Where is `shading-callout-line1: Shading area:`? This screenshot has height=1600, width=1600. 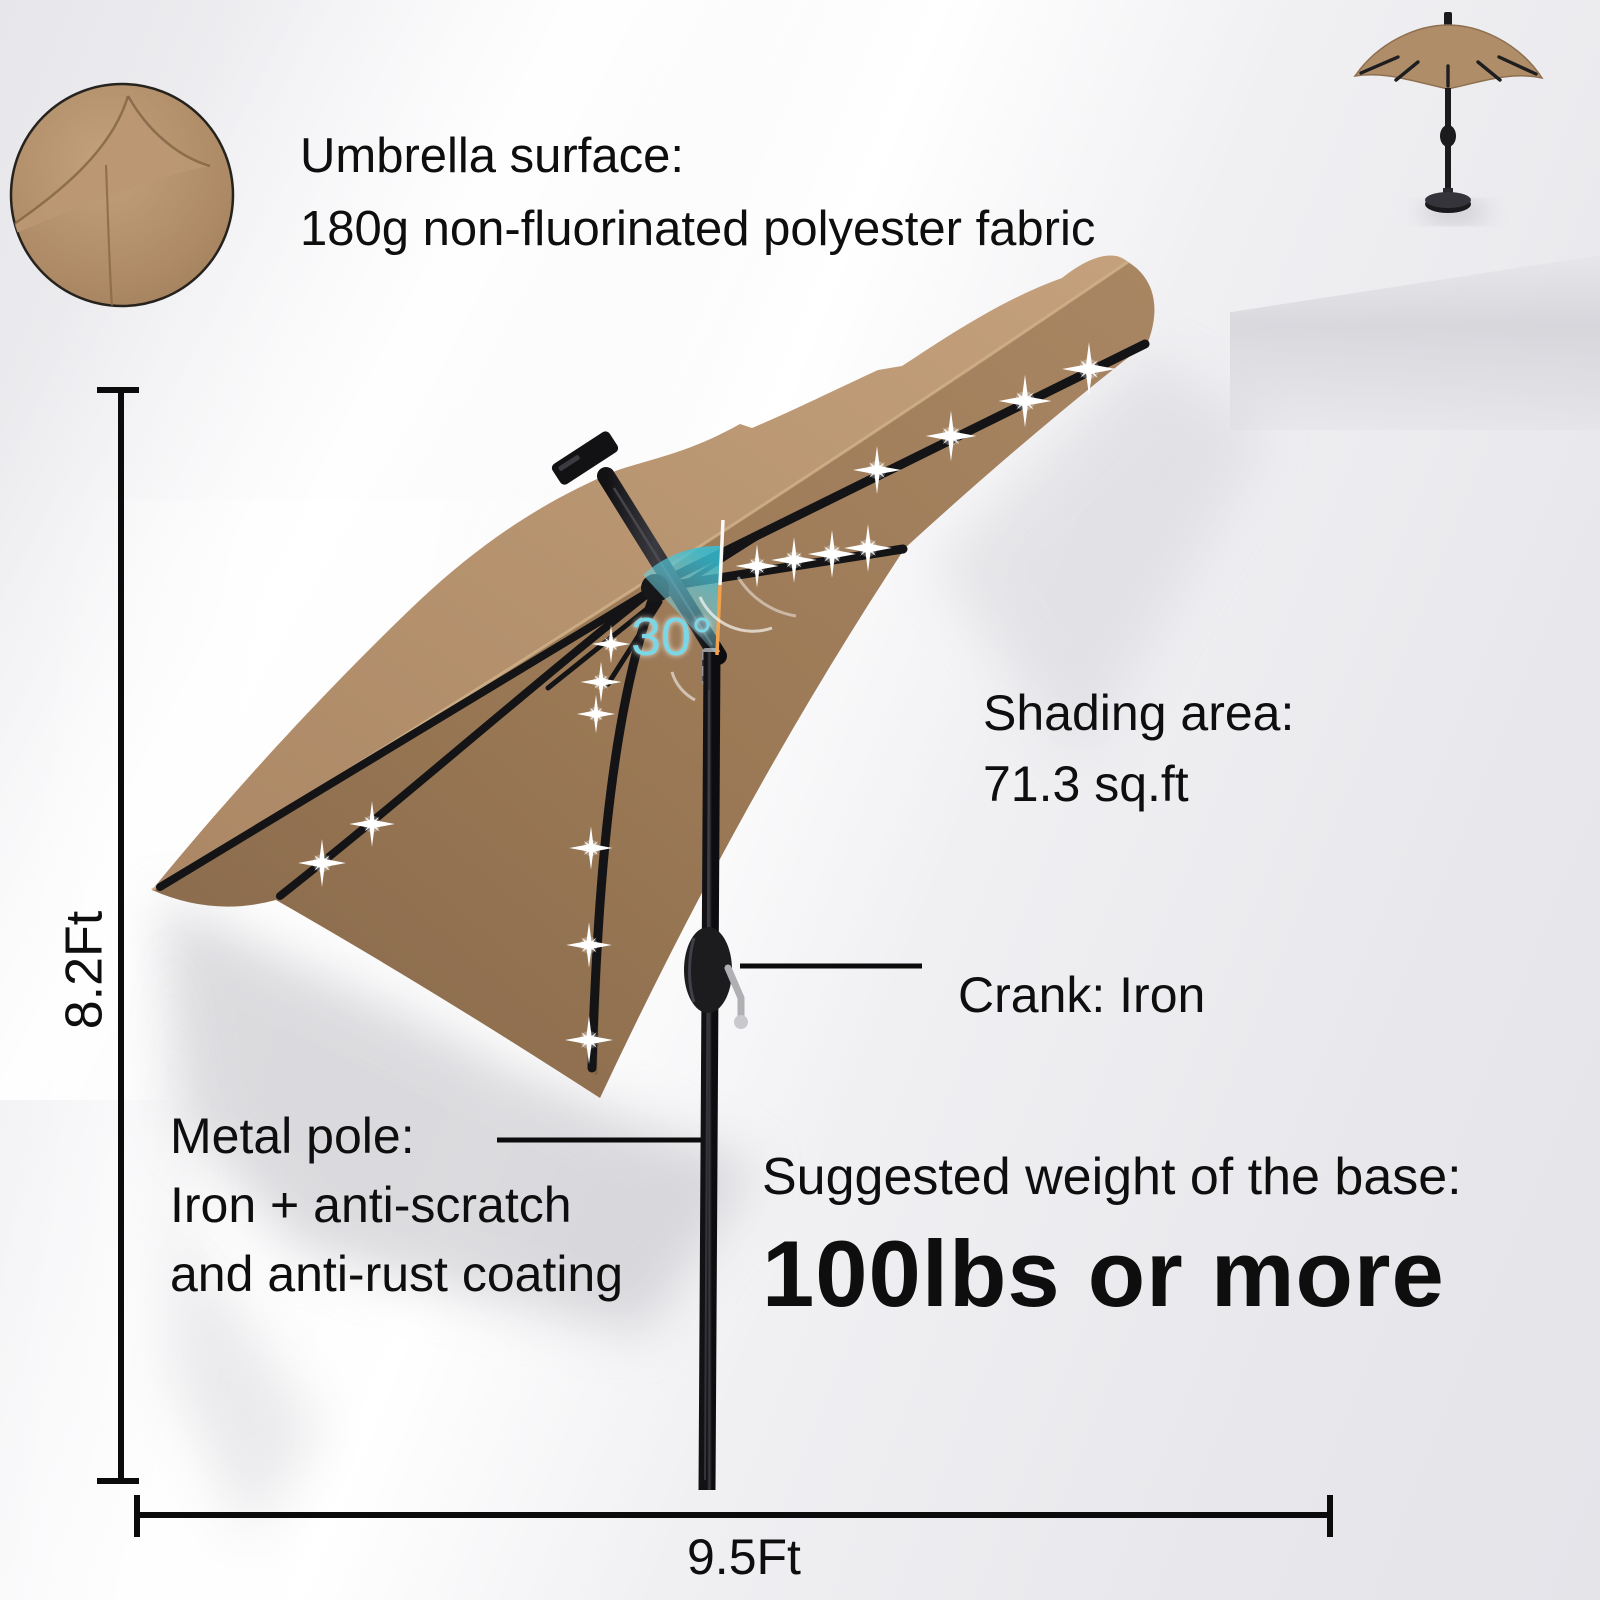 shading-callout-line1: Shading area: is located at coordinates (1139, 713).